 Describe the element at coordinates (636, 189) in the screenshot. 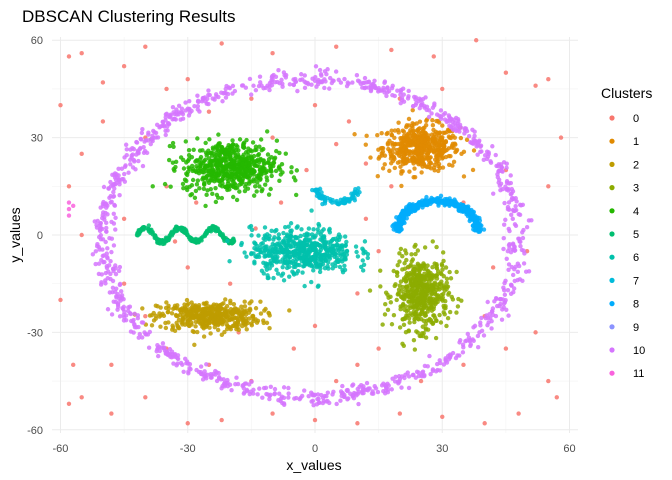

I see `legend-label-3: 3` at that location.